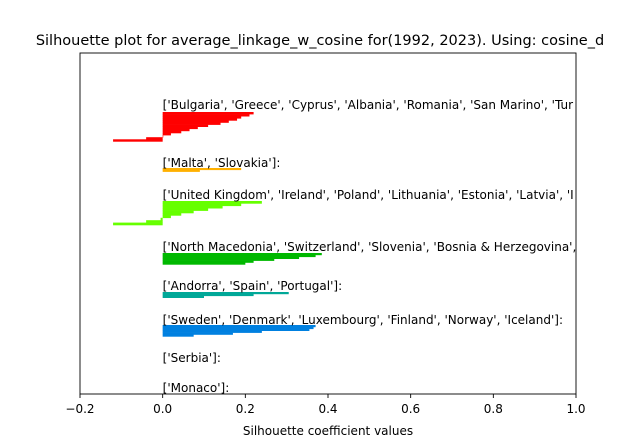 The height and width of the screenshot is (443, 640). I want to click on cluster-2: ['Malta', 'Slovakia']:, so click(221, 164).